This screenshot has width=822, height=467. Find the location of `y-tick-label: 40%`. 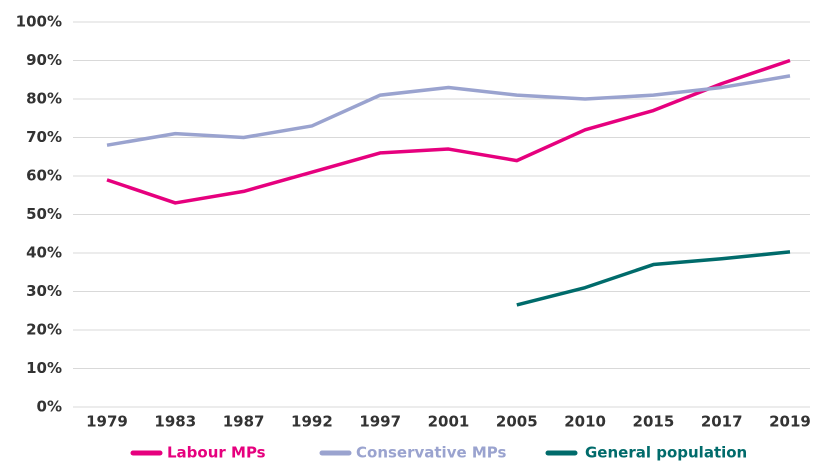

y-tick-label: 40% is located at coordinates (44, 253).